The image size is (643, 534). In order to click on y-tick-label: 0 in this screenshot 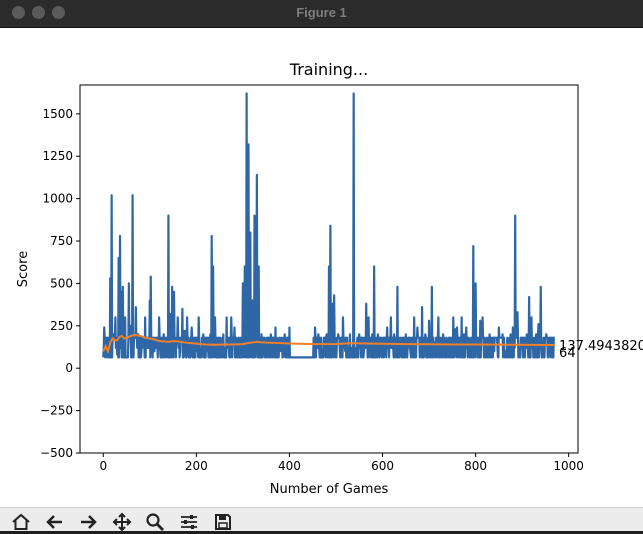, I will do `click(69, 368)`.